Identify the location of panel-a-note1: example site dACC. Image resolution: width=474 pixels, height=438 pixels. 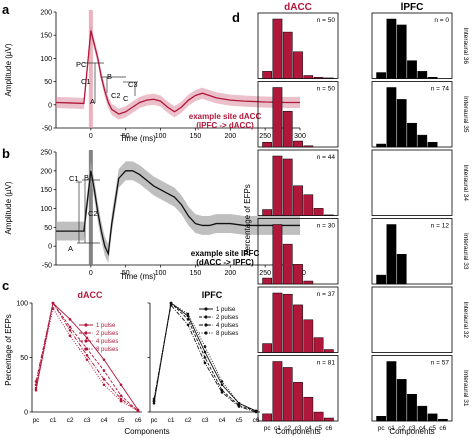
(225, 116).